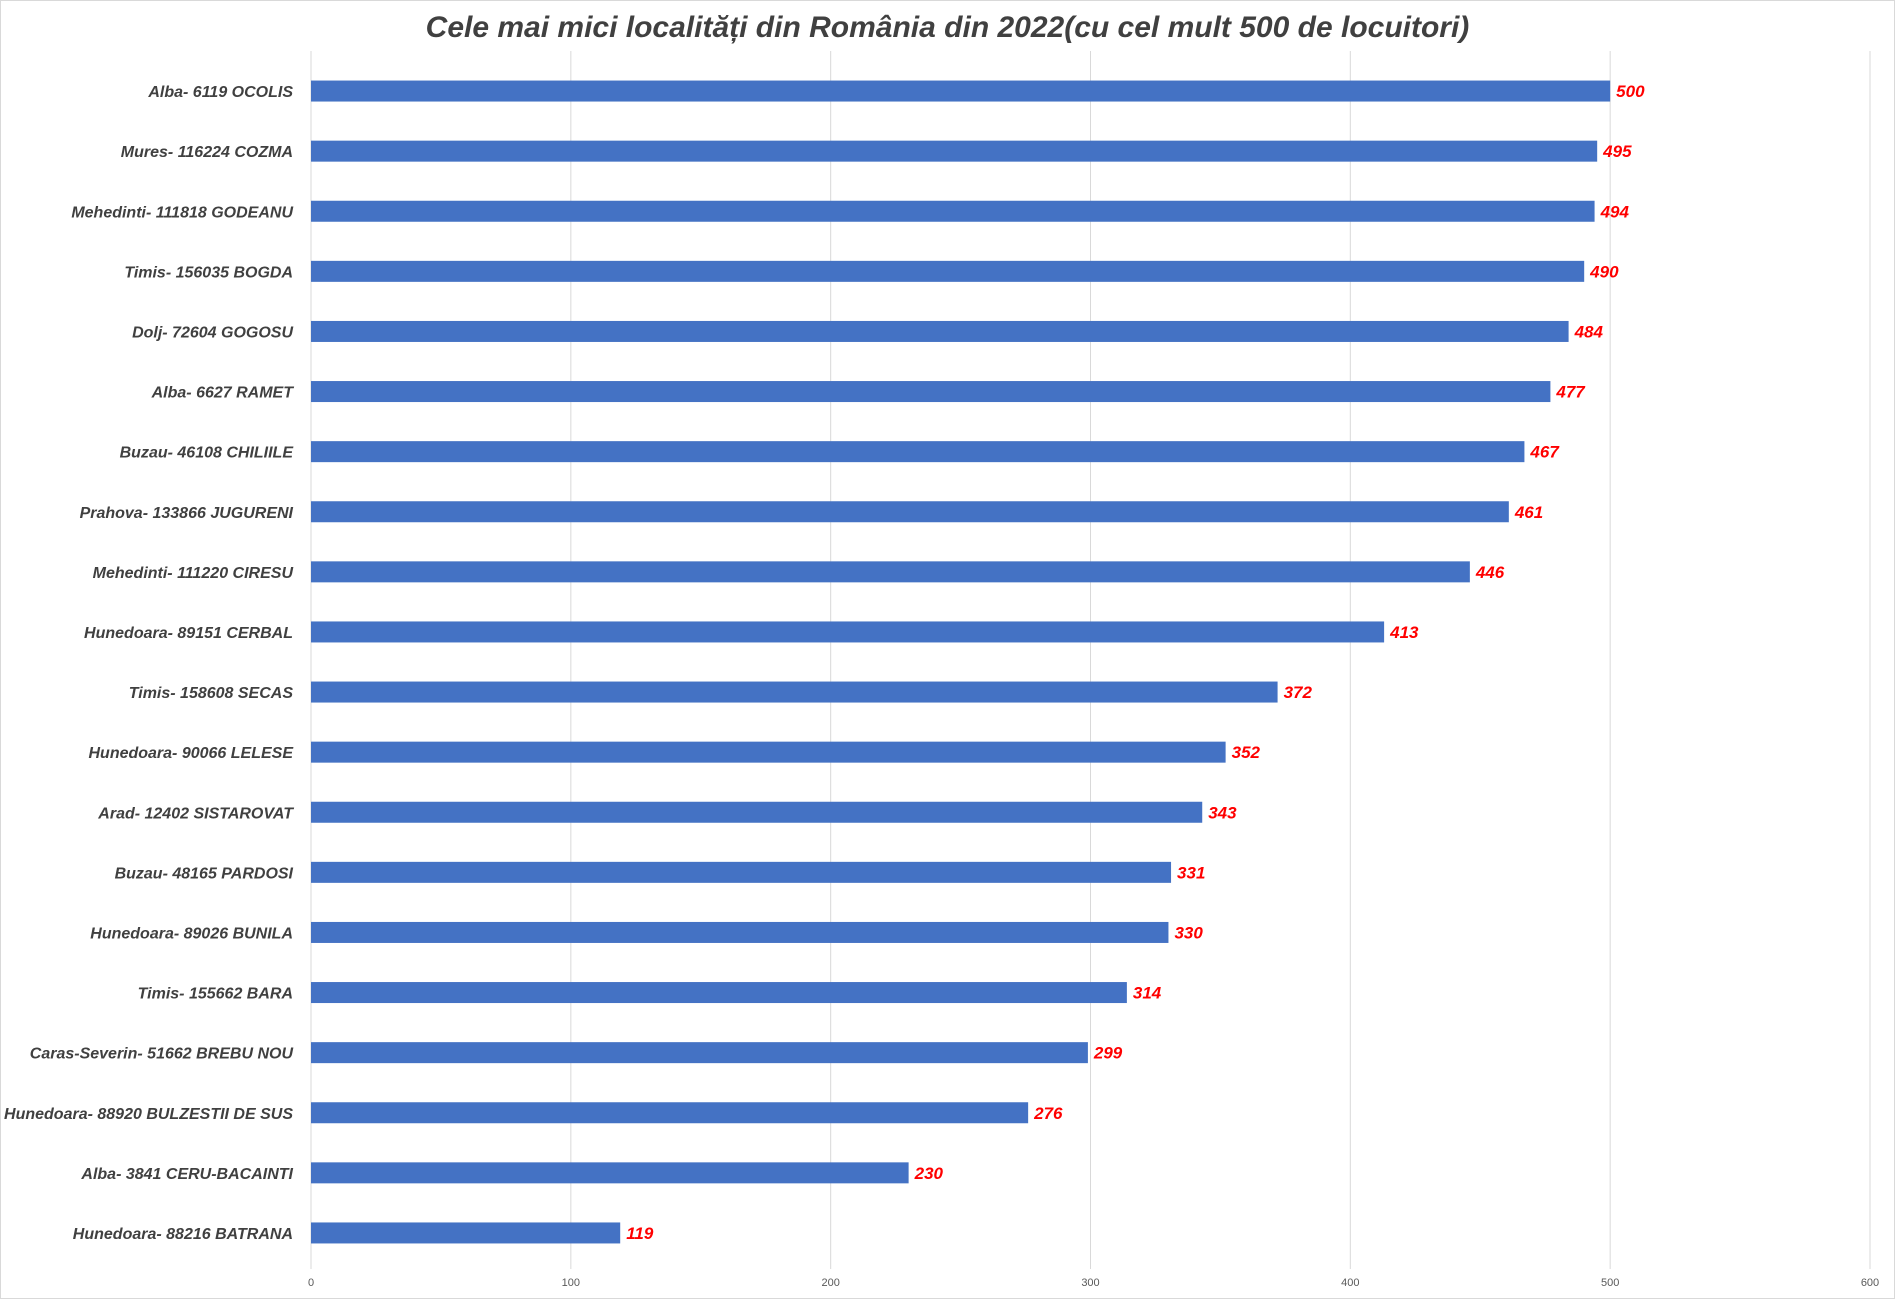 The height and width of the screenshot is (1299, 1895). What do you see at coordinates (1570, 392) in the screenshot?
I see `data-label: 477` at bounding box center [1570, 392].